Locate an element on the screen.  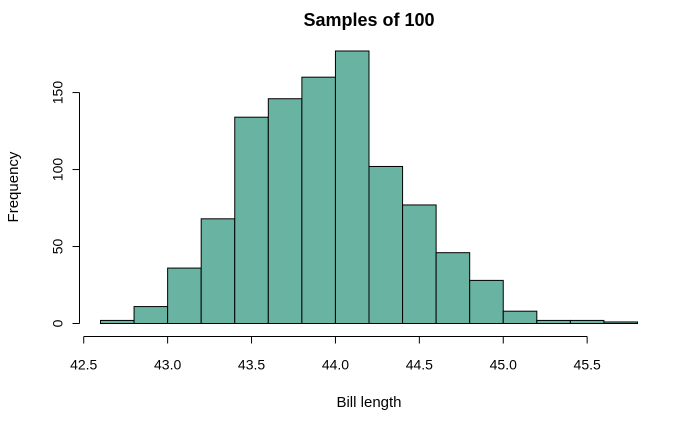
x-tick-label: 45.0 is located at coordinates (503, 365).